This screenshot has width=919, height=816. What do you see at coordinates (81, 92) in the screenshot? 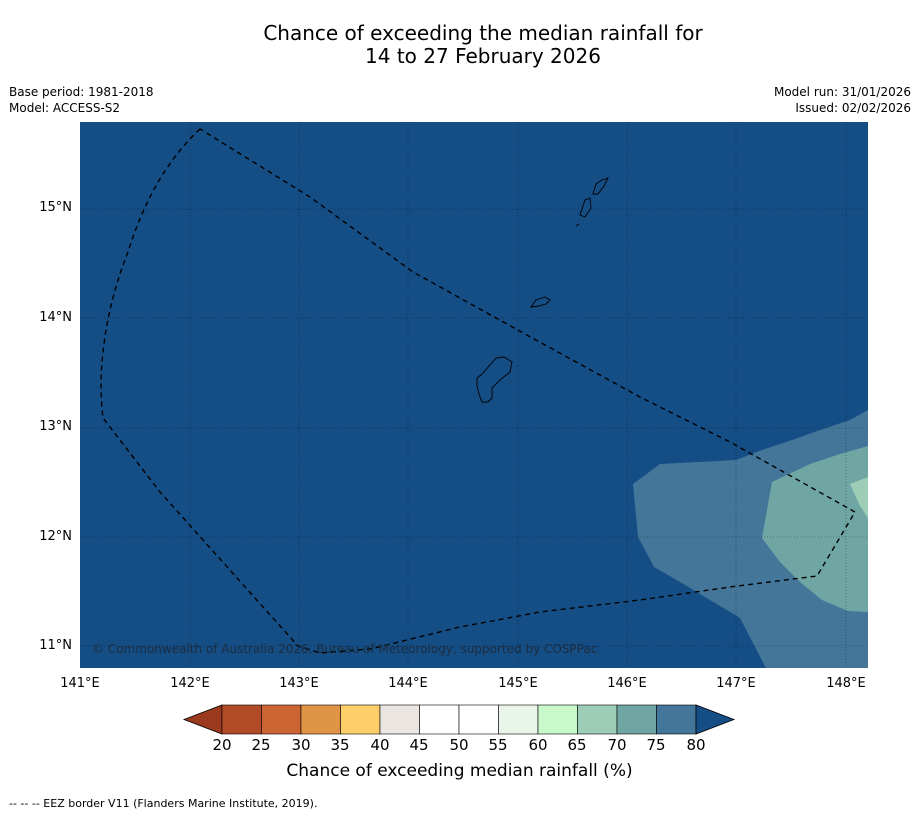
I see `base-period-text: Base period: 1981-2018` at bounding box center [81, 92].